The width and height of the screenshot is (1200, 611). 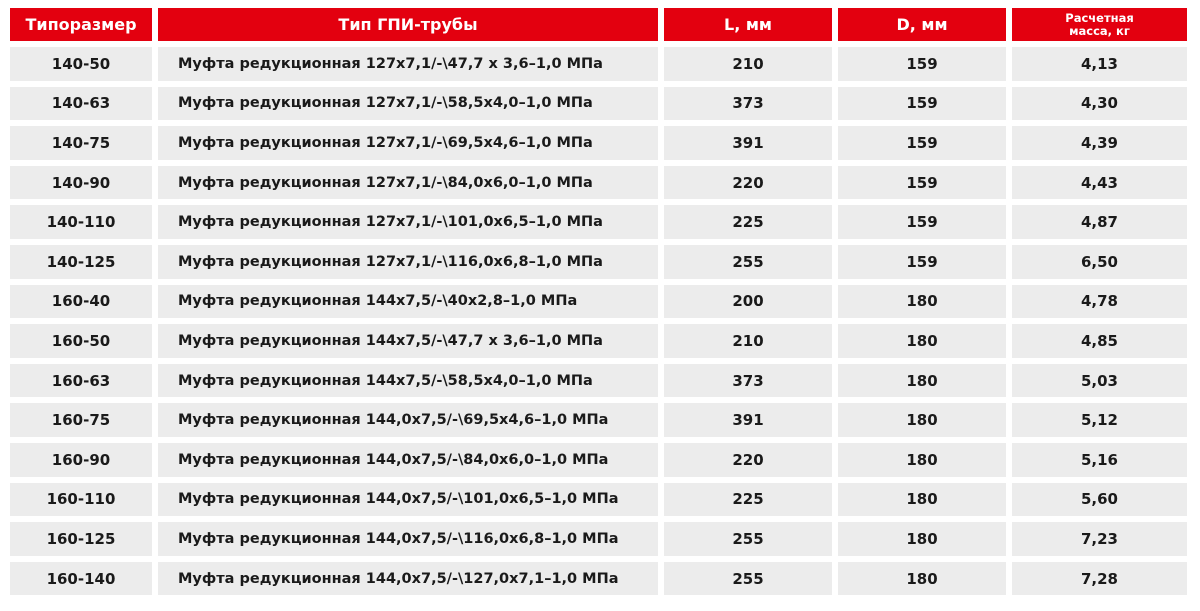 What do you see at coordinates (748, 24) in the screenshot?
I see `header-length: L, мм` at bounding box center [748, 24].